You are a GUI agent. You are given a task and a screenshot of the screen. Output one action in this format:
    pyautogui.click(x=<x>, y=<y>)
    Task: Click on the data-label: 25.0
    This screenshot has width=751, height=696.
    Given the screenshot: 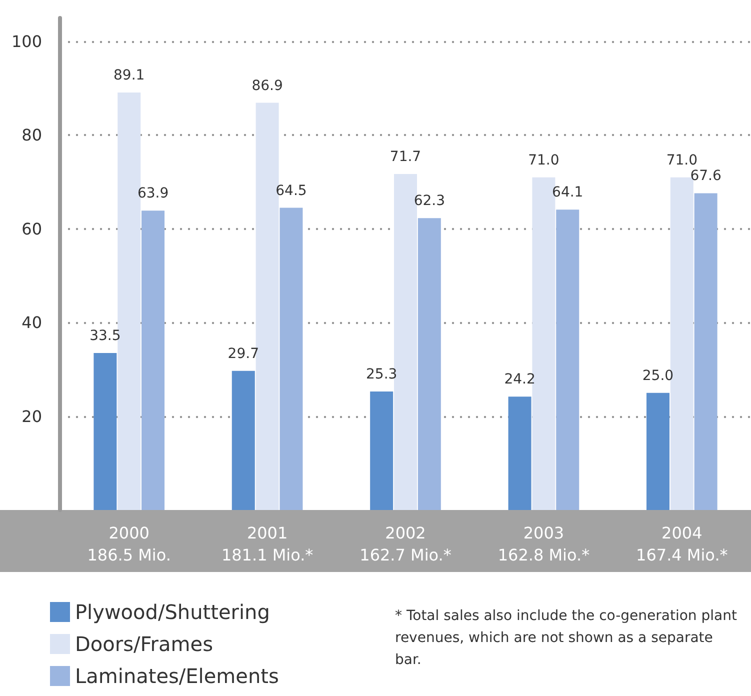 What is the action you would take?
    pyautogui.click(x=658, y=376)
    